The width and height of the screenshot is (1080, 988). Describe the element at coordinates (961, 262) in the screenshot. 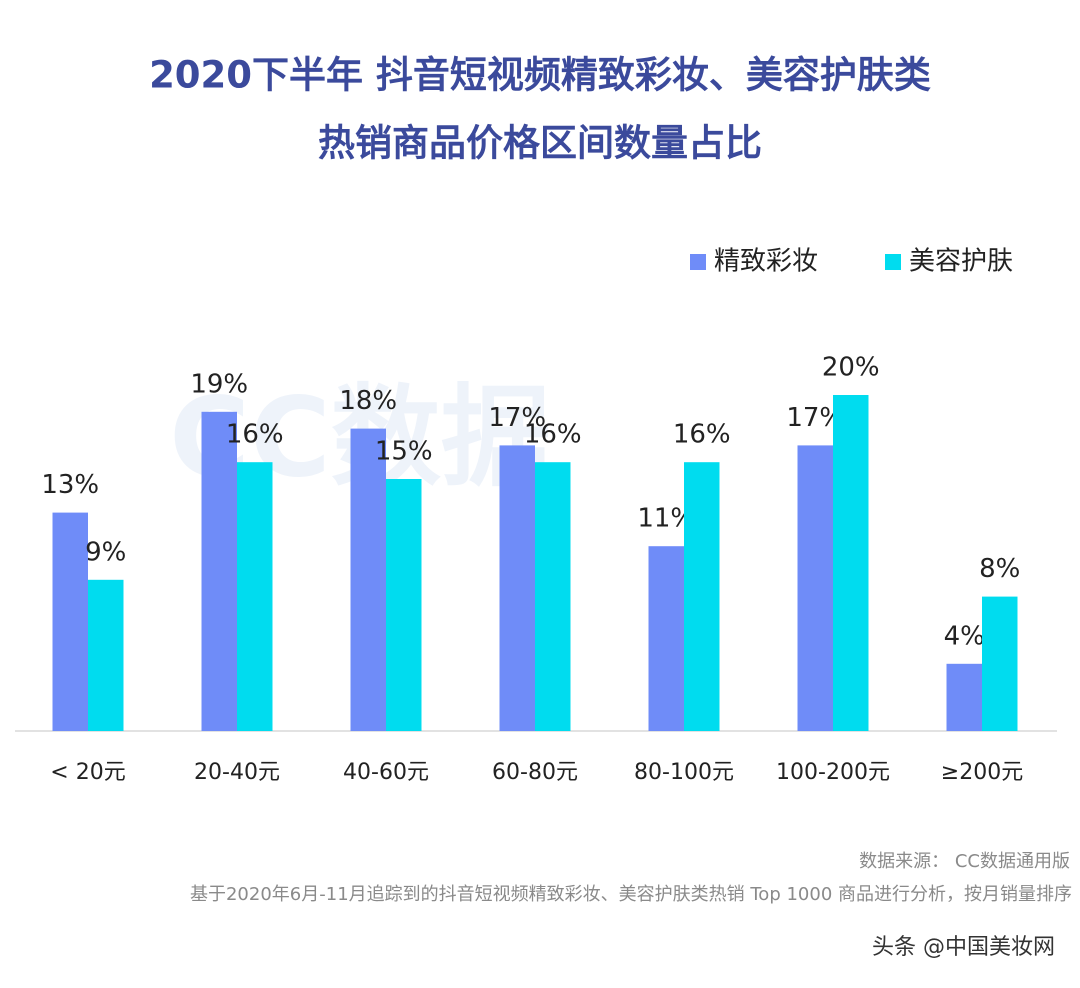

I see `legend-label: 美容护肤` at that location.